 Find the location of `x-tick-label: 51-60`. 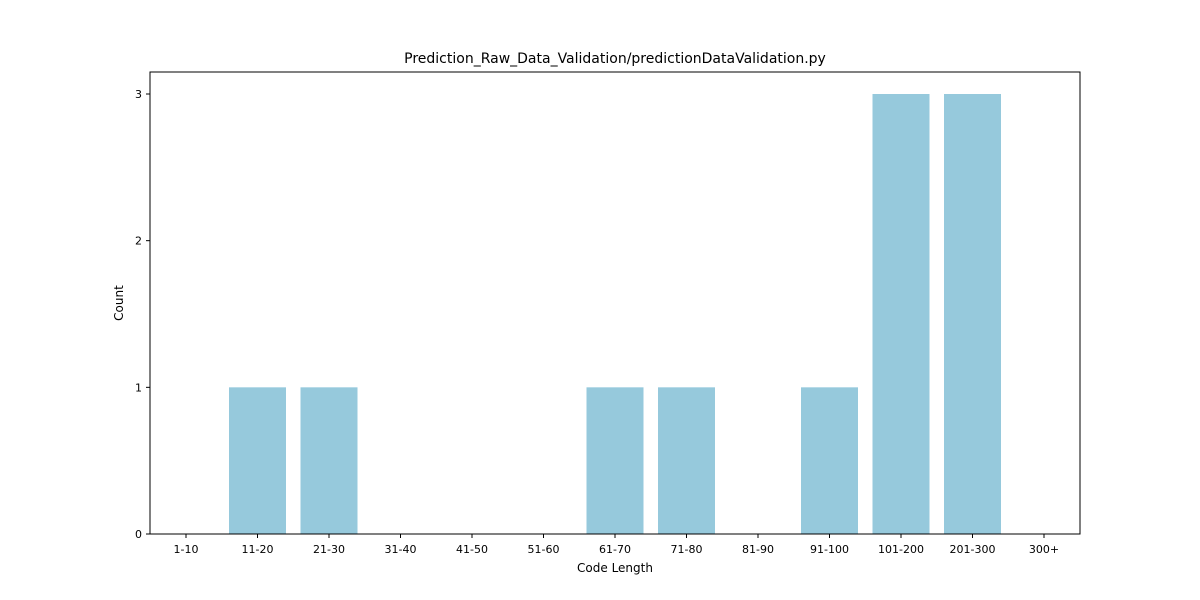

x-tick-label: 51-60 is located at coordinates (544, 549).